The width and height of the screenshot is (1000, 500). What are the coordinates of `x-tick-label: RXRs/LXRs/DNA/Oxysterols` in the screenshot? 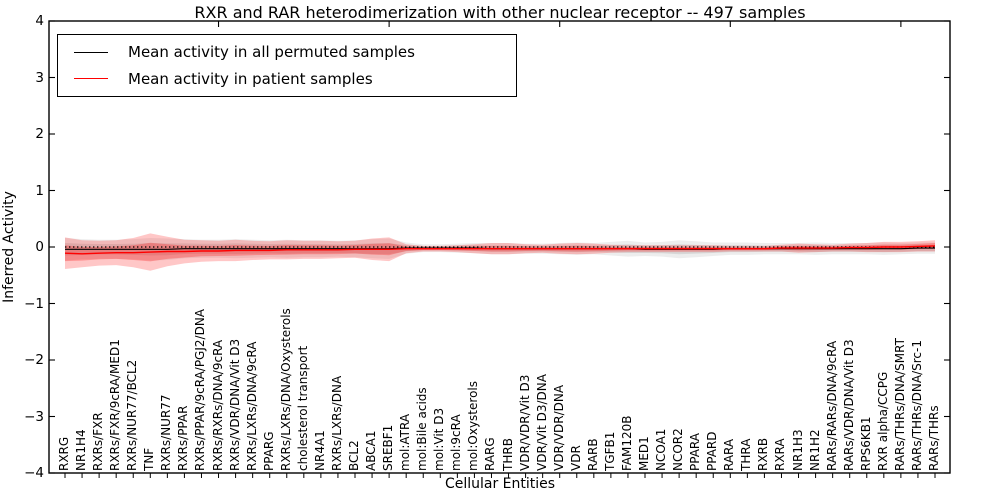 It's located at (285, 389).